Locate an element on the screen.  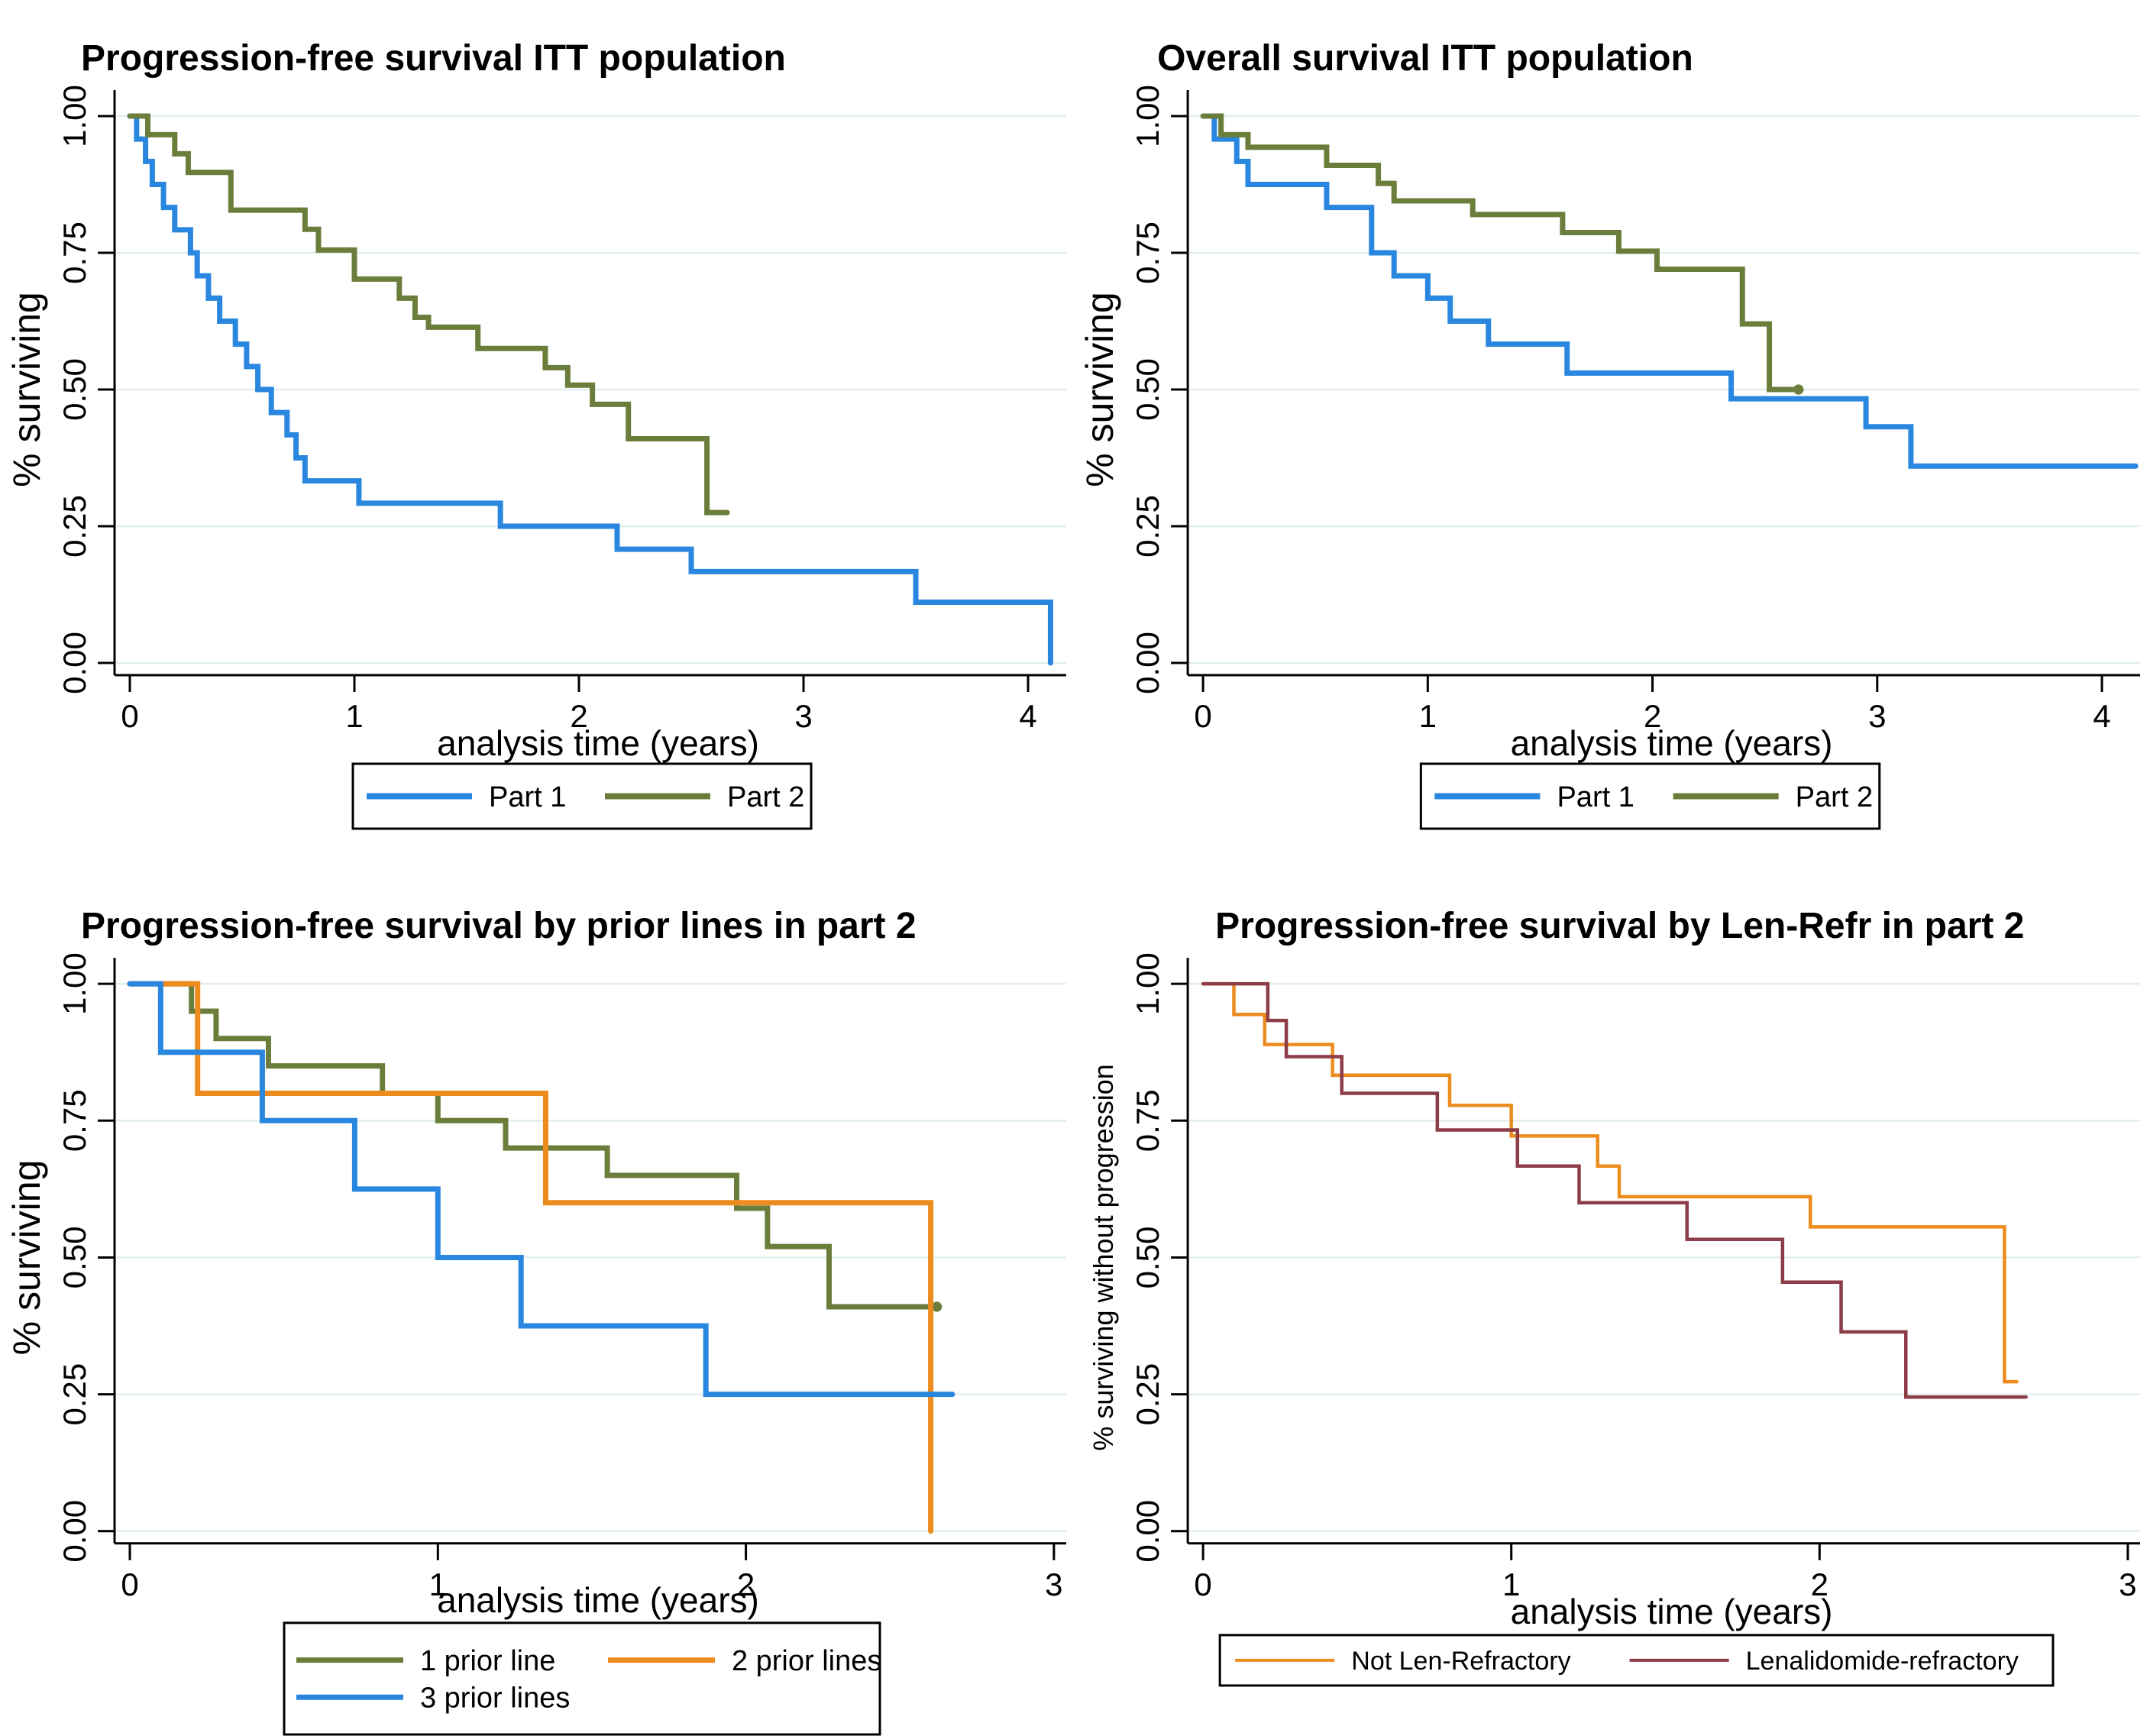
km-curve-lenalidomide-refractory is located at coordinates (1614, 1190).